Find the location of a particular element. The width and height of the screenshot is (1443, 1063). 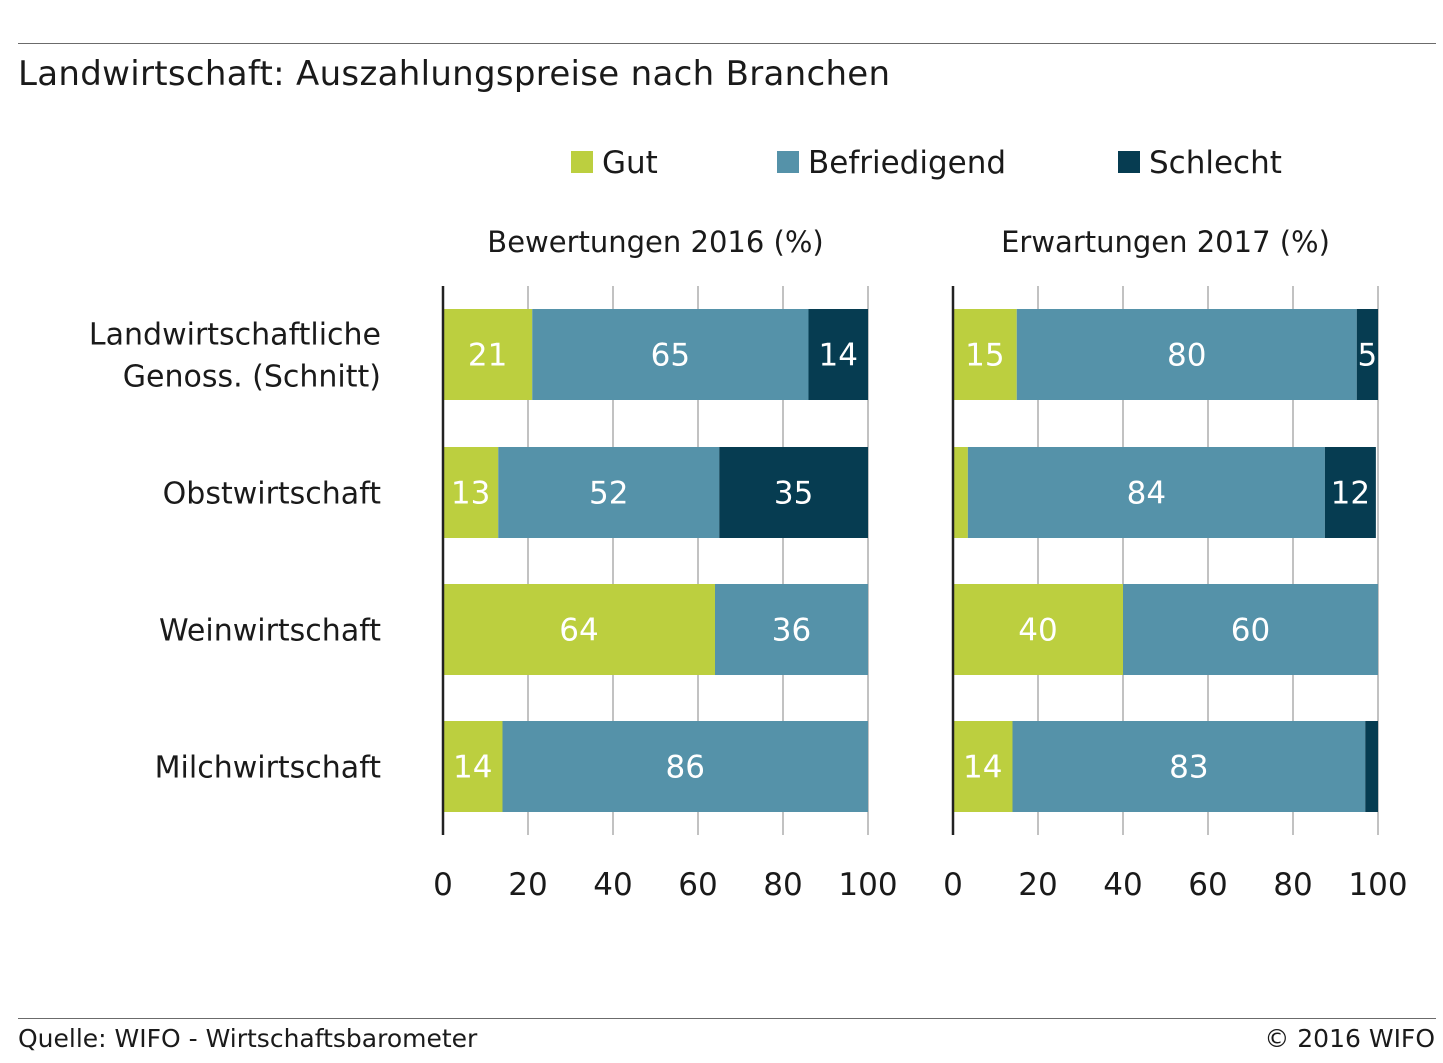

data-label: 86 is located at coordinates (685, 768).